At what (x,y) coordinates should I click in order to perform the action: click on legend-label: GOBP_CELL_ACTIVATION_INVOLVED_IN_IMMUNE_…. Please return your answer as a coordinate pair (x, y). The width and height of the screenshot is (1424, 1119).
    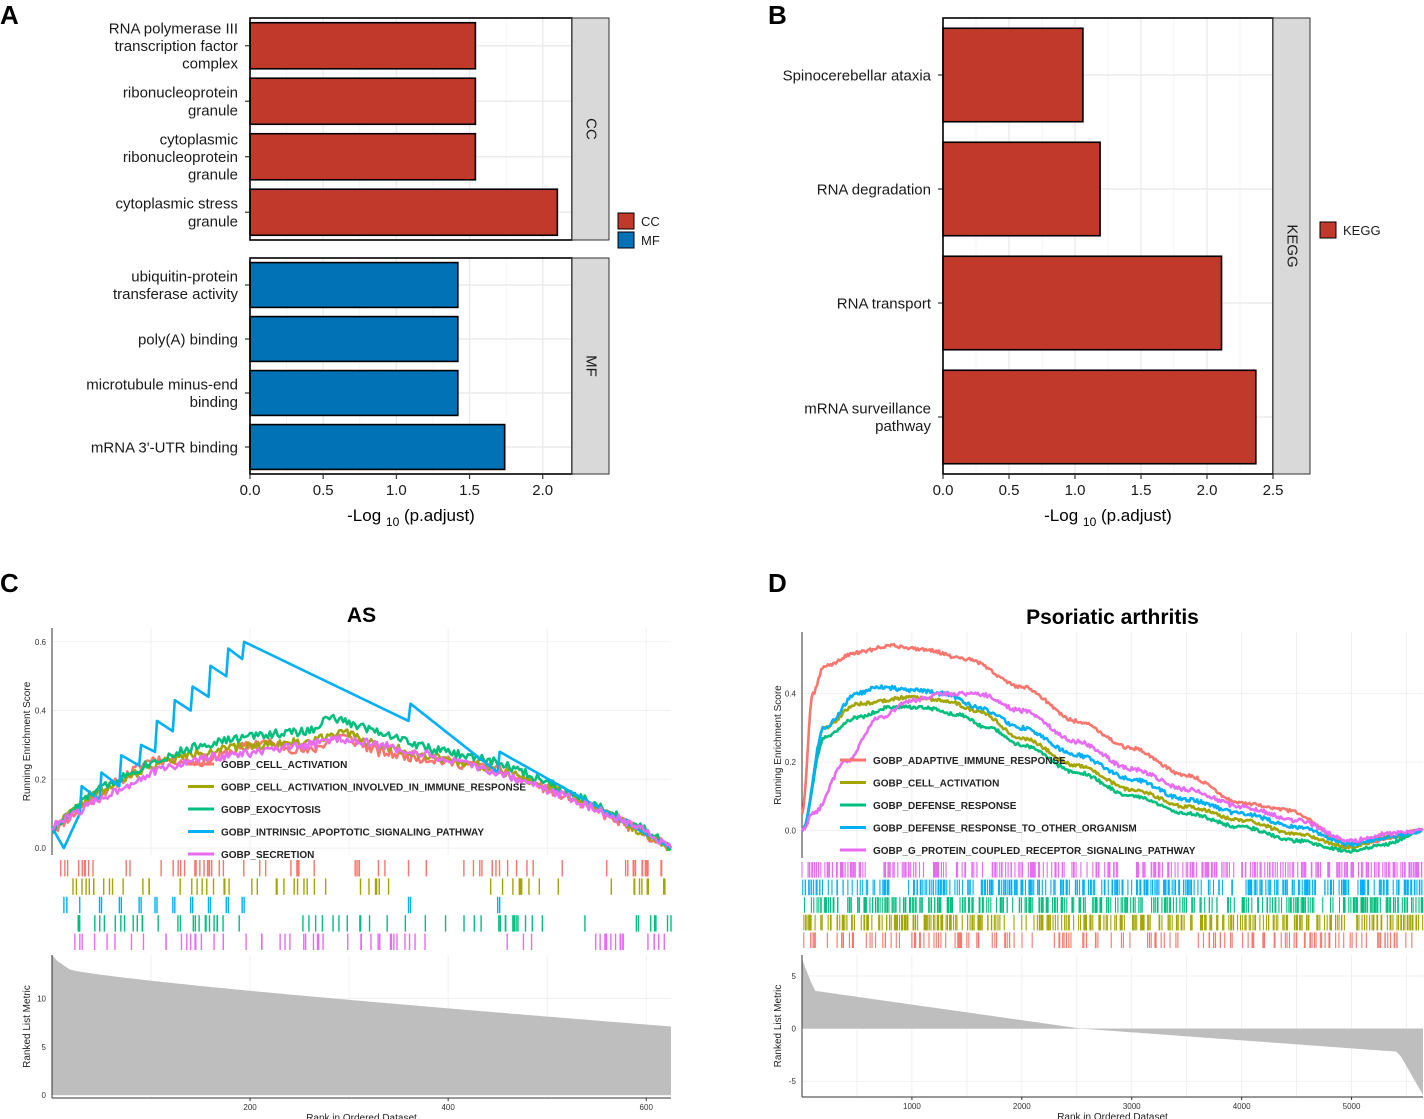
    Looking at the image, I should click on (373, 788).